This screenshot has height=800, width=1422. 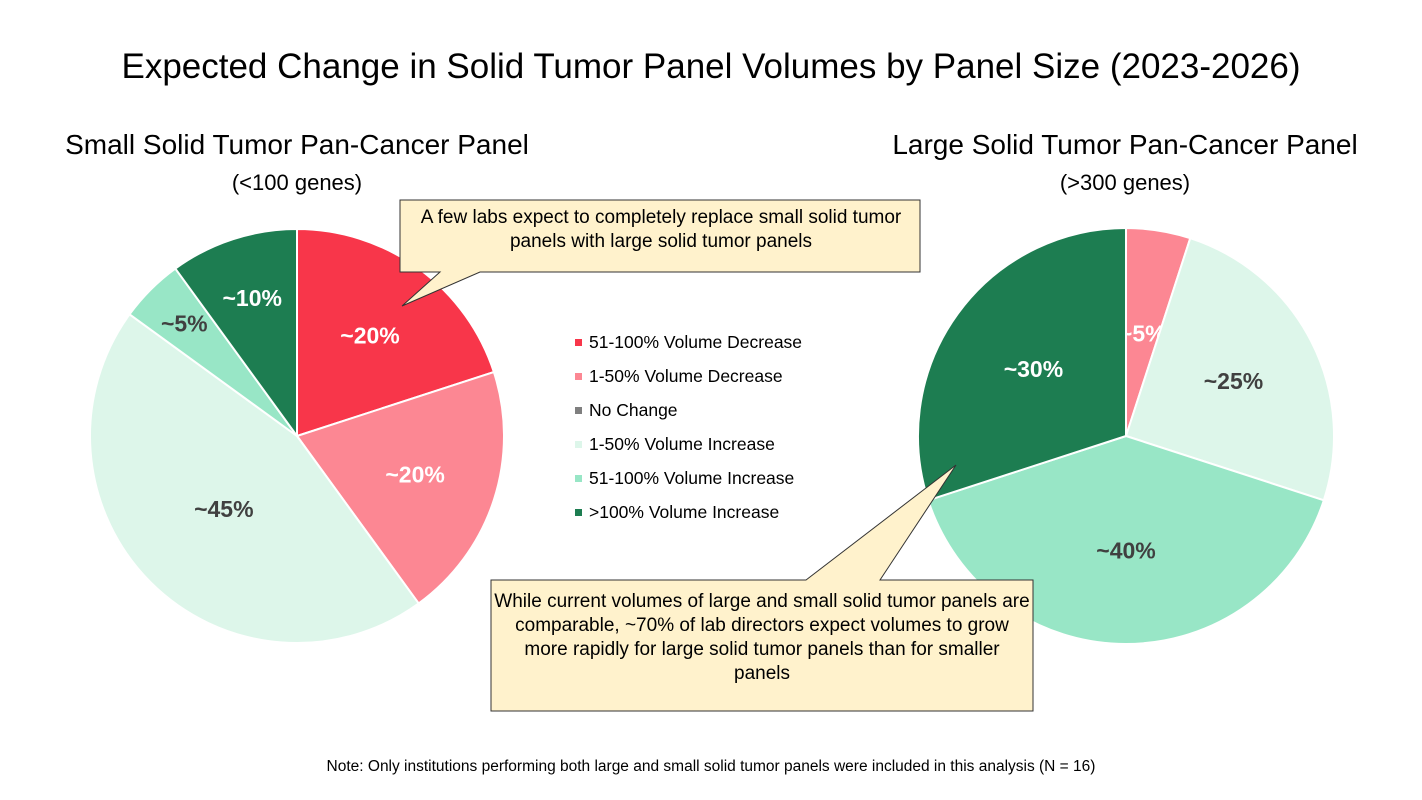 What do you see at coordinates (223, 509) in the screenshot?
I see `small-pie-slice-label: ~45%` at bounding box center [223, 509].